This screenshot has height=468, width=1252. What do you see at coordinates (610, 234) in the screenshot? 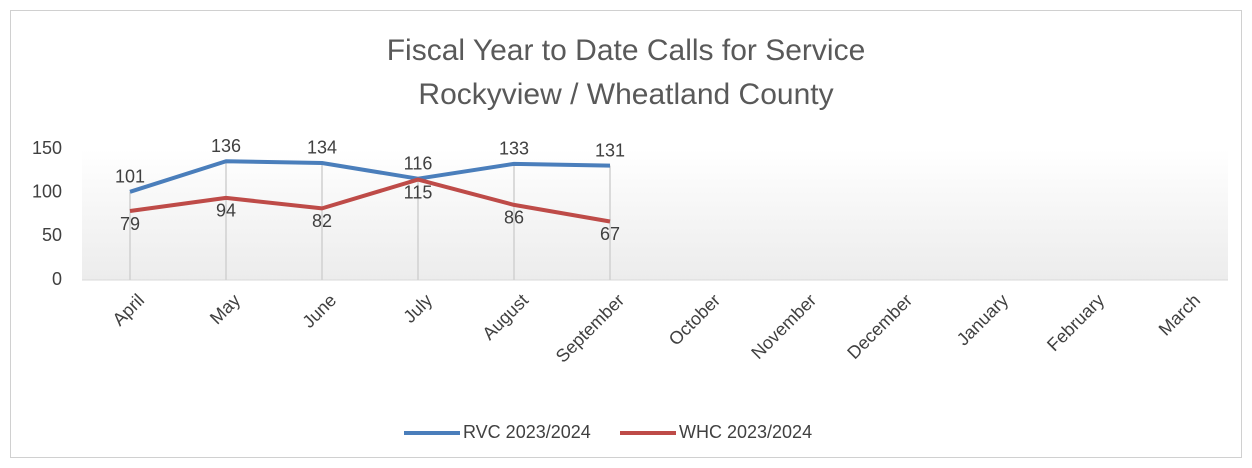
I see `data-label: 67` at bounding box center [610, 234].